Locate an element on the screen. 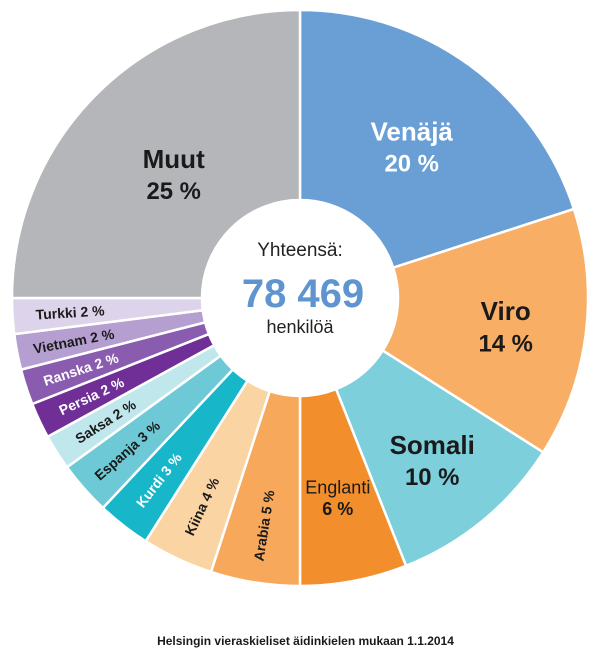 The width and height of the screenshot is (611, 661). slice-name-englanti: Englanti is located at coordinates (337, 487).